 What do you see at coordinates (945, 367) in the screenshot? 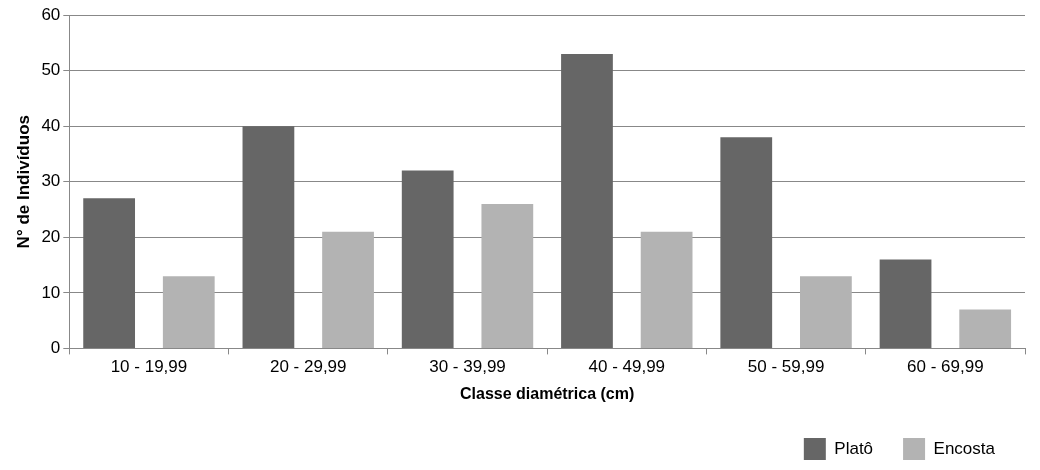
I see `x-tick-label: 60 - 69,99` at bounding box center [945, 367].